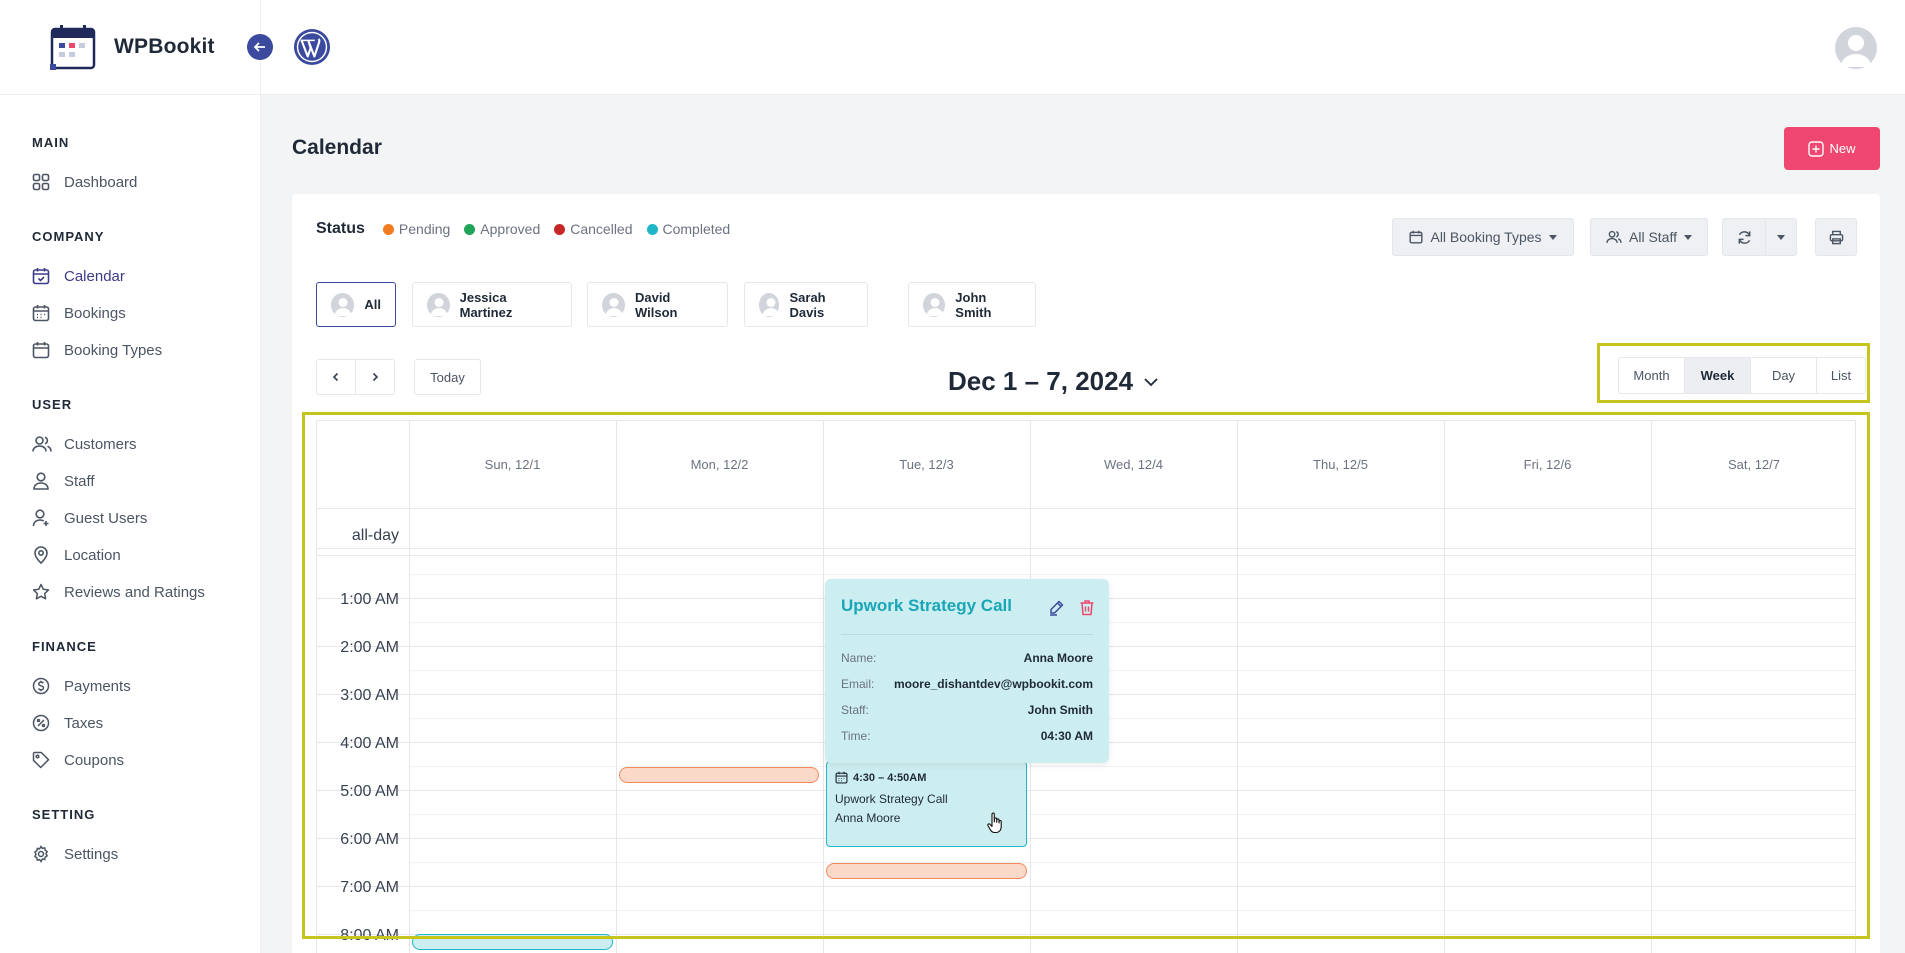 The width and height of the screenshot is (1905, 953). I want to click on staff-tab-label: All, so click(372, 304).